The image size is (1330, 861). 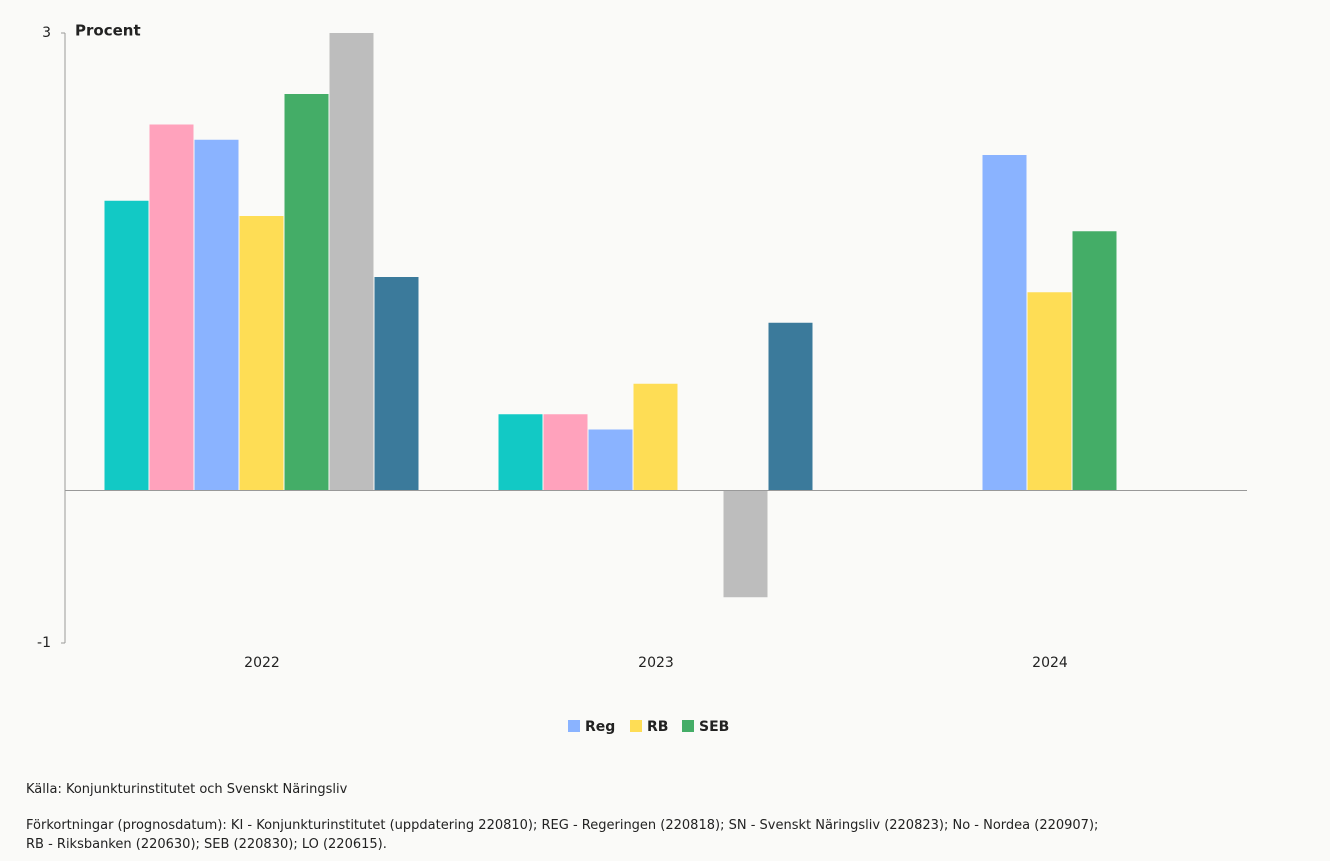 What do you see at coordinates (600, 727) in the screenshot?
I see `legend-label: Reg` at bounding box center [600, 727].